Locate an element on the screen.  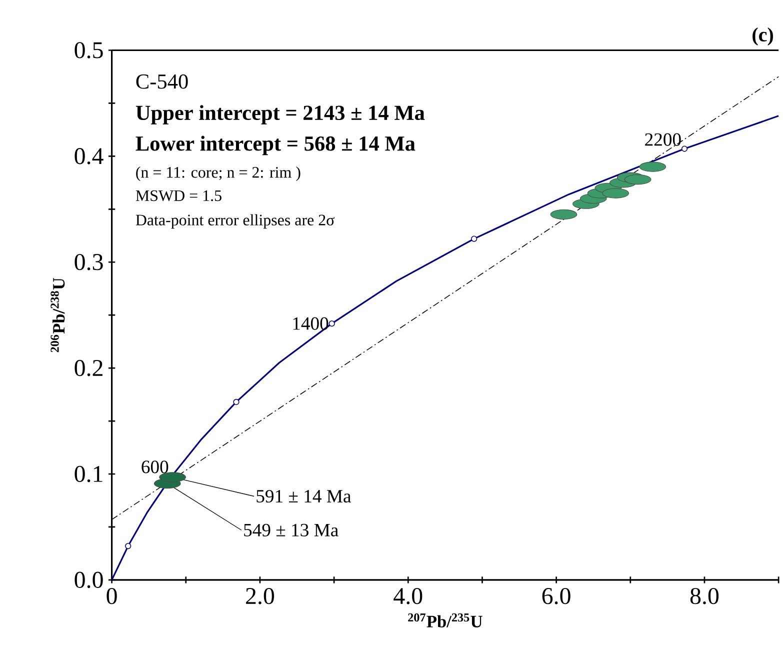
y-tick-label: 0.3 is located at coordinates (88, 262).